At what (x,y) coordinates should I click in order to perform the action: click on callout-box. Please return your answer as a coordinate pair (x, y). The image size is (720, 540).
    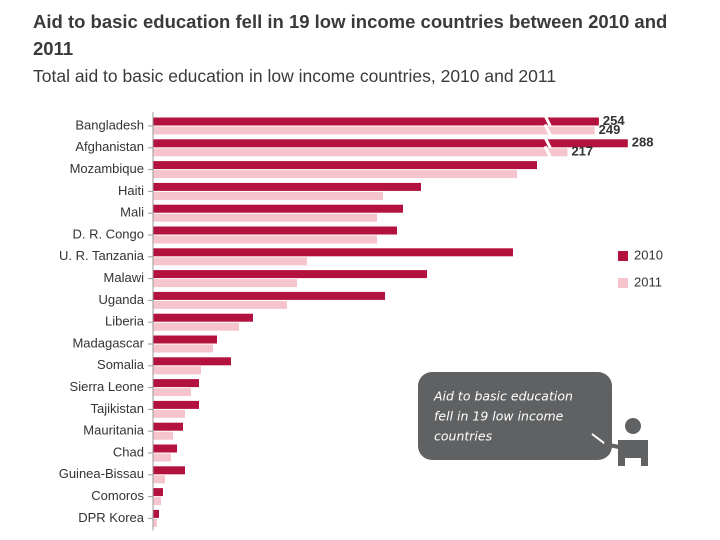
    Looking at the image, I should click on (515, 416).